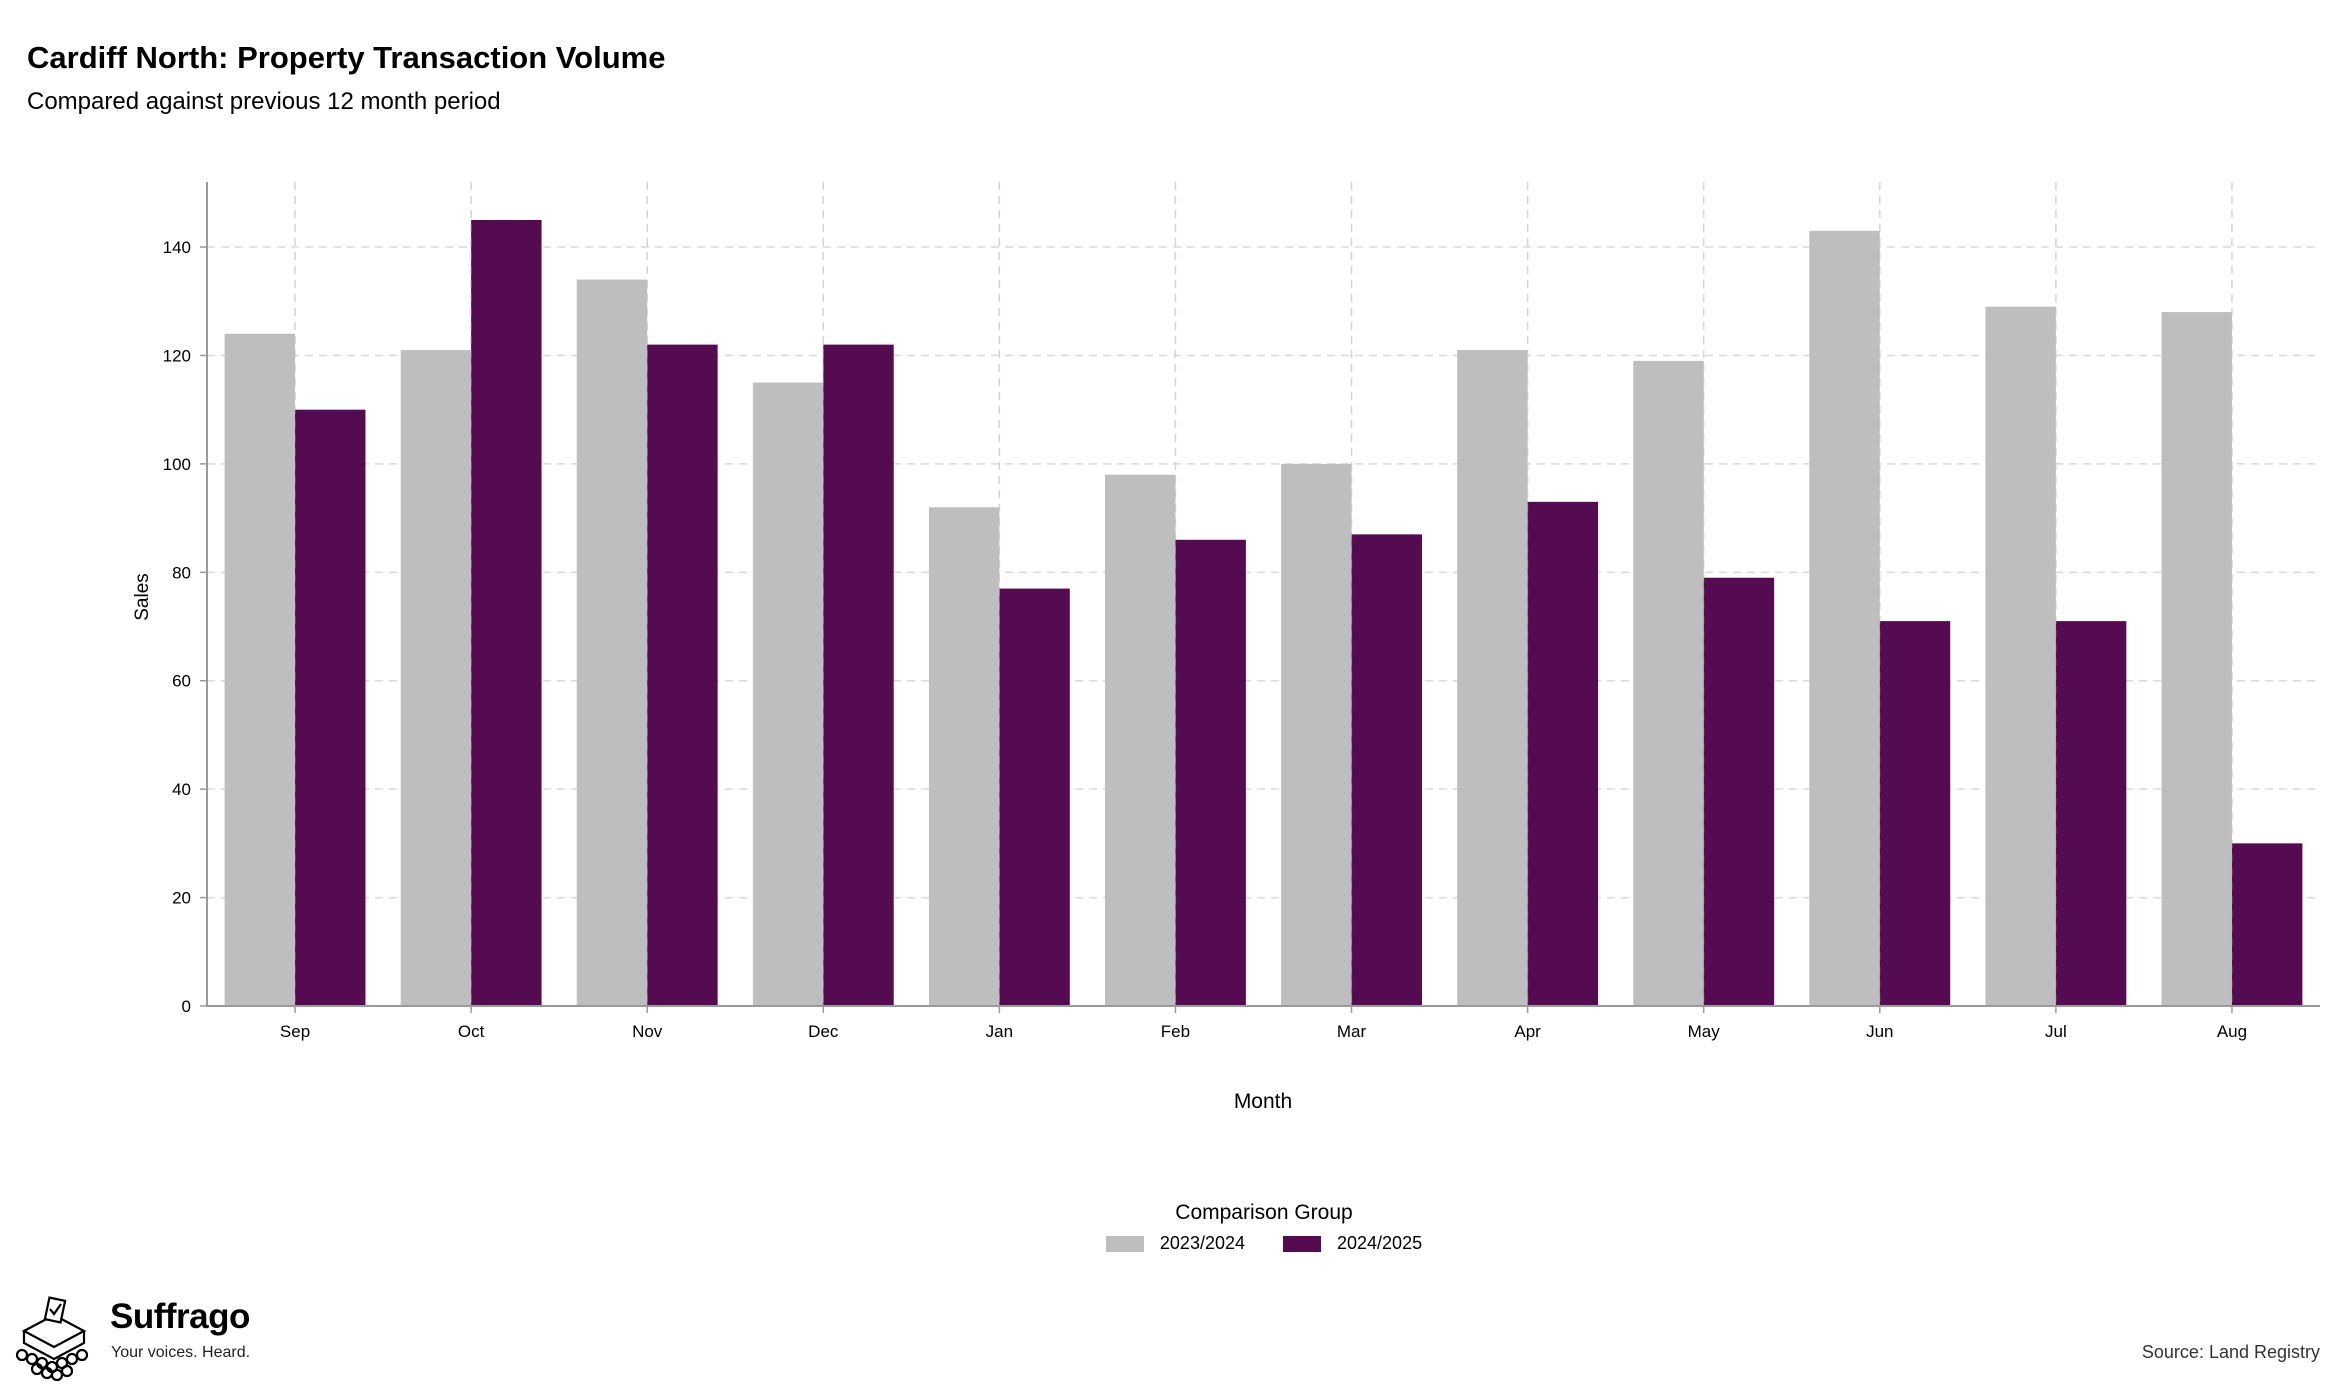 The height and width of the screenshot is (1388, 2334). I want to click on bar-2023-2024-nov, so click(612, 642).